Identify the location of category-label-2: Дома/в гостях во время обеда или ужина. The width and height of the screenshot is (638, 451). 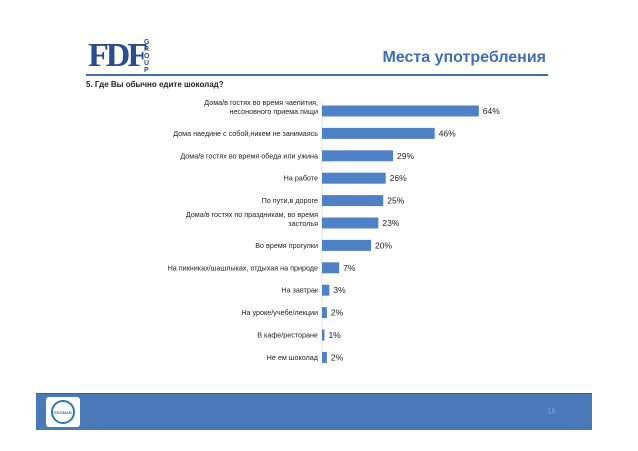
(249, 155).